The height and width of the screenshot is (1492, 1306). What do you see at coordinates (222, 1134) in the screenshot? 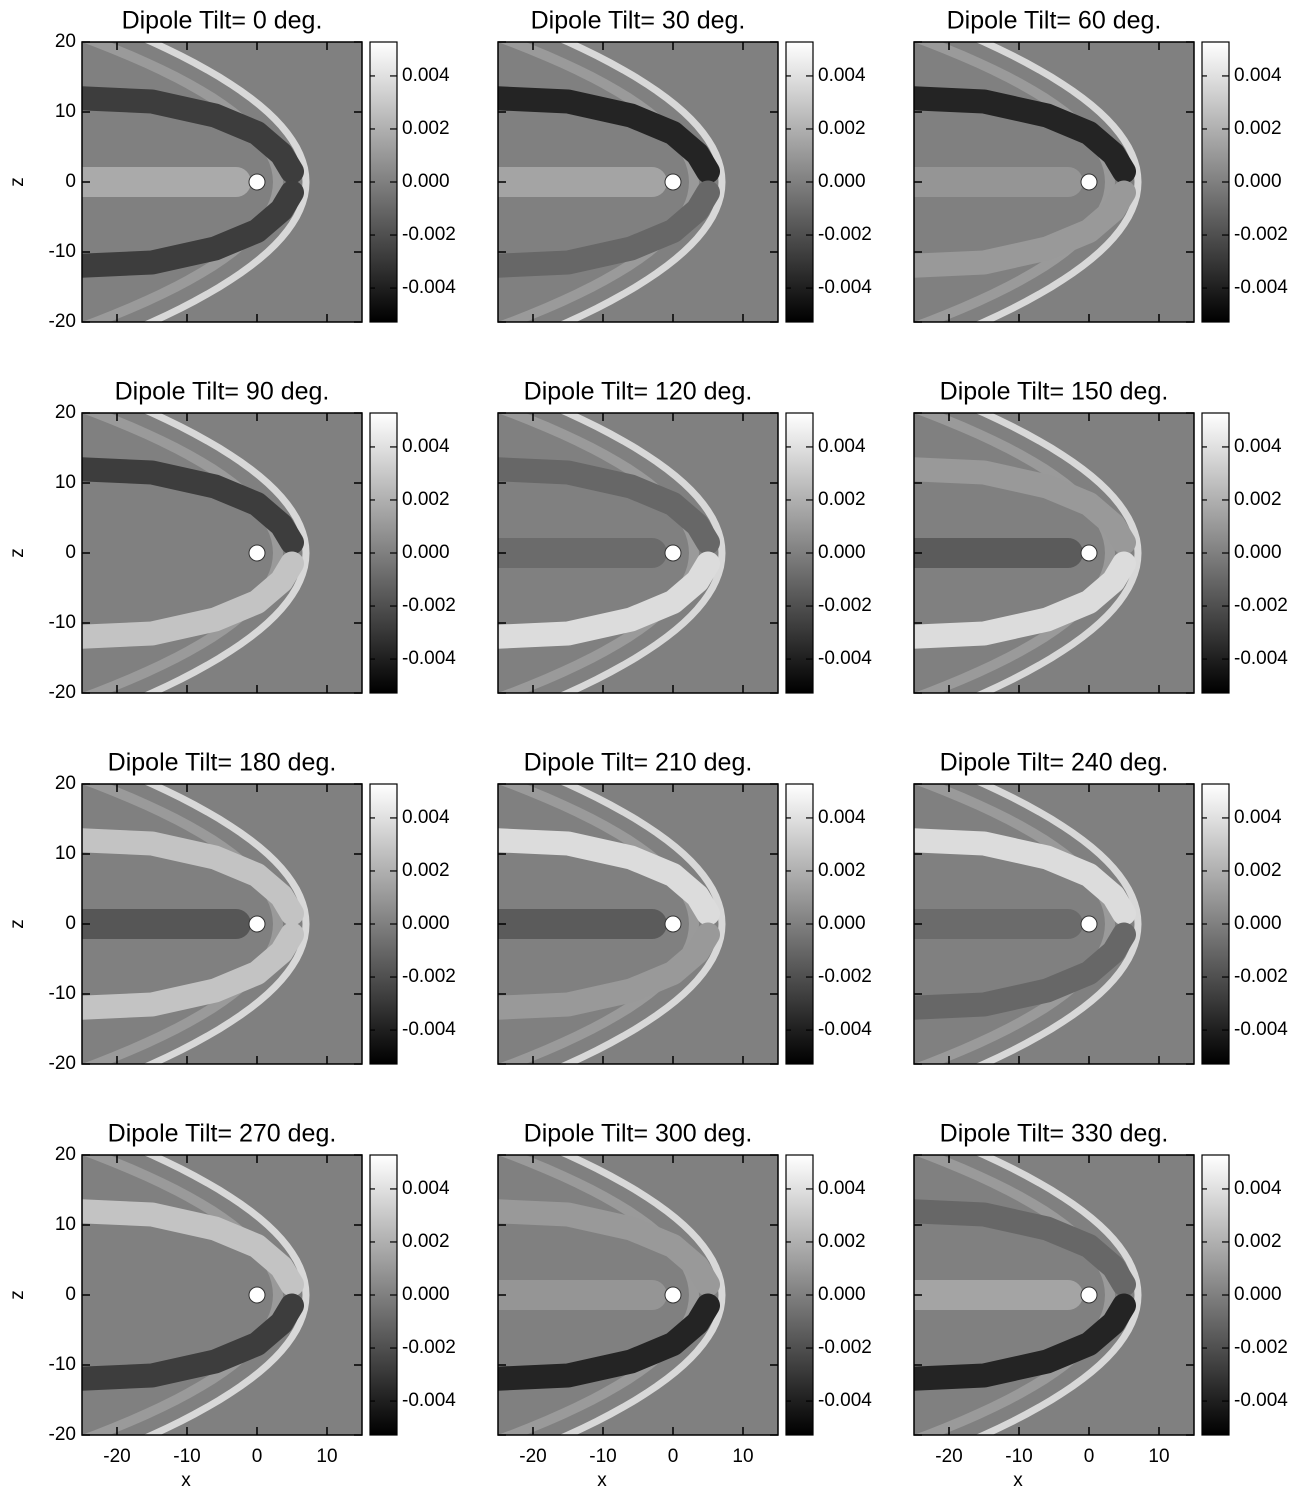
I see `panel-title: Dipole Tilt= 270 deg.` at bounding box center [222, 1134].